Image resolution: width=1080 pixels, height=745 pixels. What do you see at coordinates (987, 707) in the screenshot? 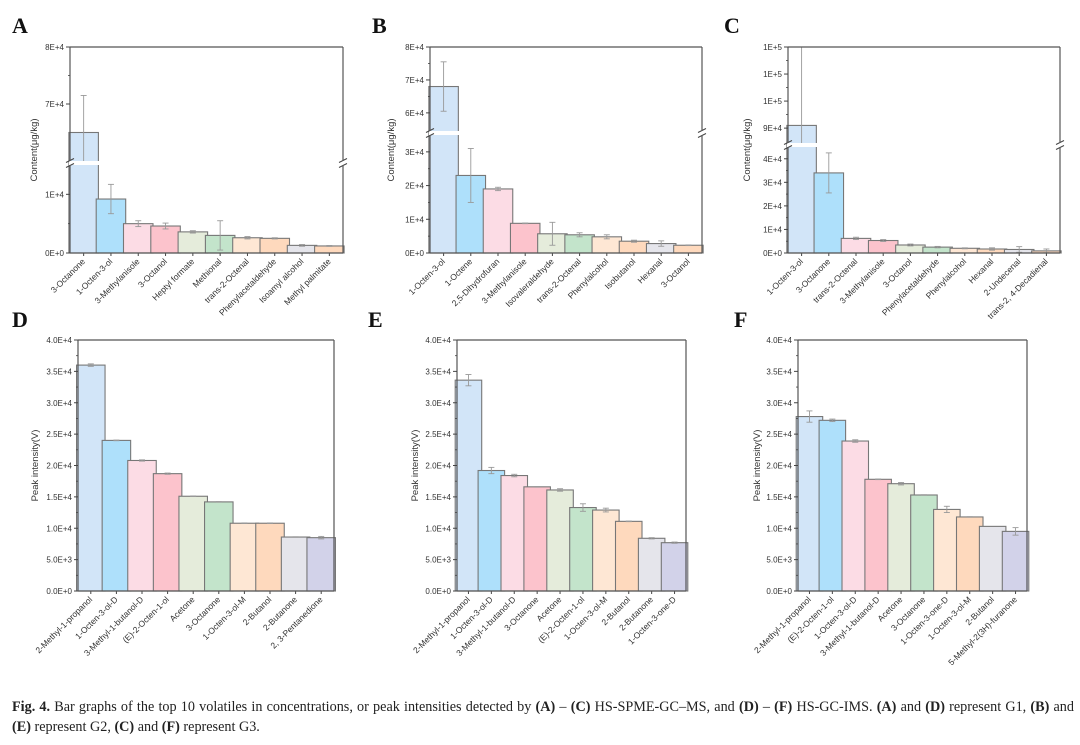
I see `caption-text: represent G1,` at bounding box center [987, 707].